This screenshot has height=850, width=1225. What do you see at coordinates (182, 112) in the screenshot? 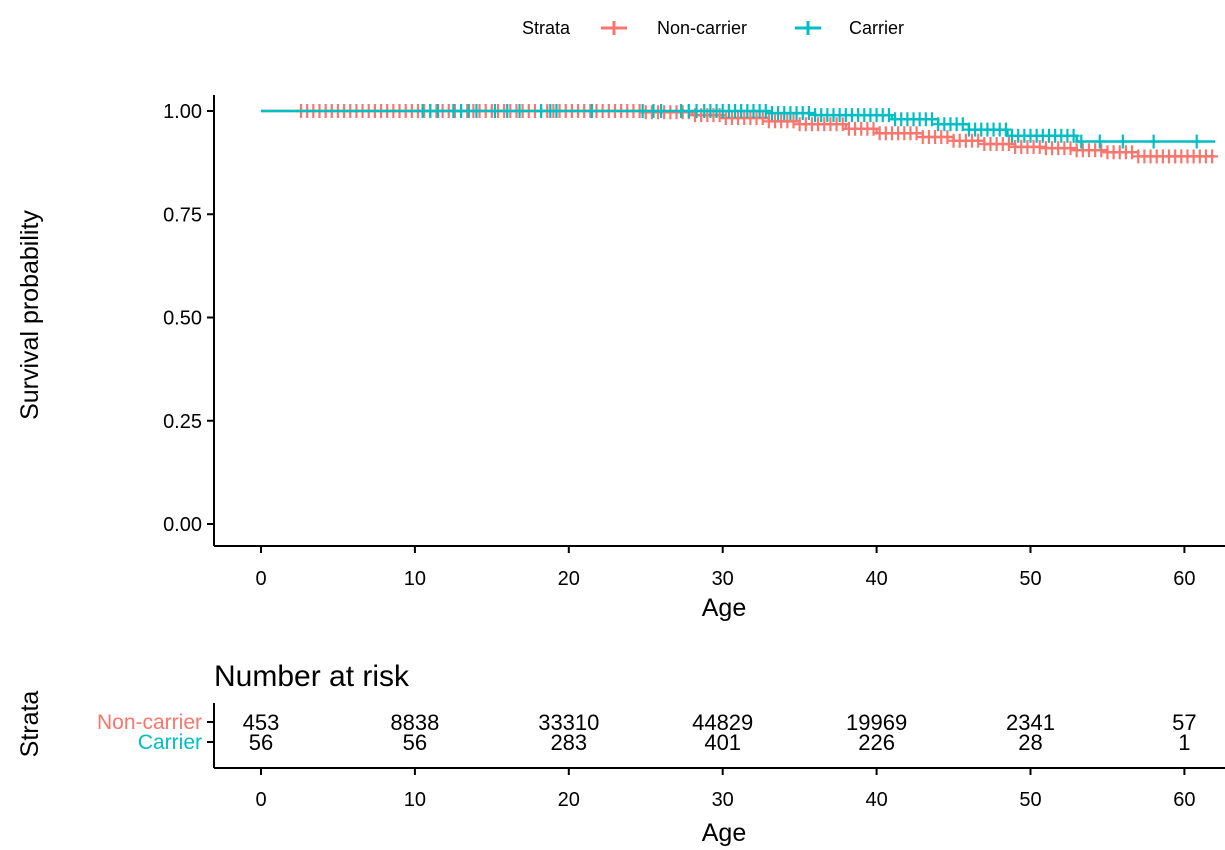
I see `y-tick-label: 1.00` at bounding box center [182, 112].